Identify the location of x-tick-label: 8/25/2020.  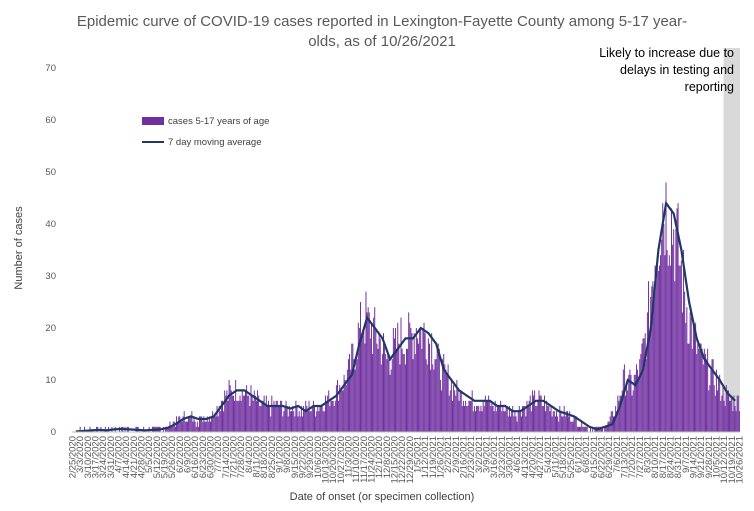
(272, 457).